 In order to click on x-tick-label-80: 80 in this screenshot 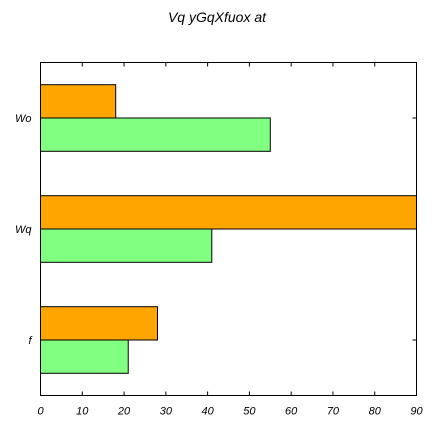, I will do `click(375, 412)`.